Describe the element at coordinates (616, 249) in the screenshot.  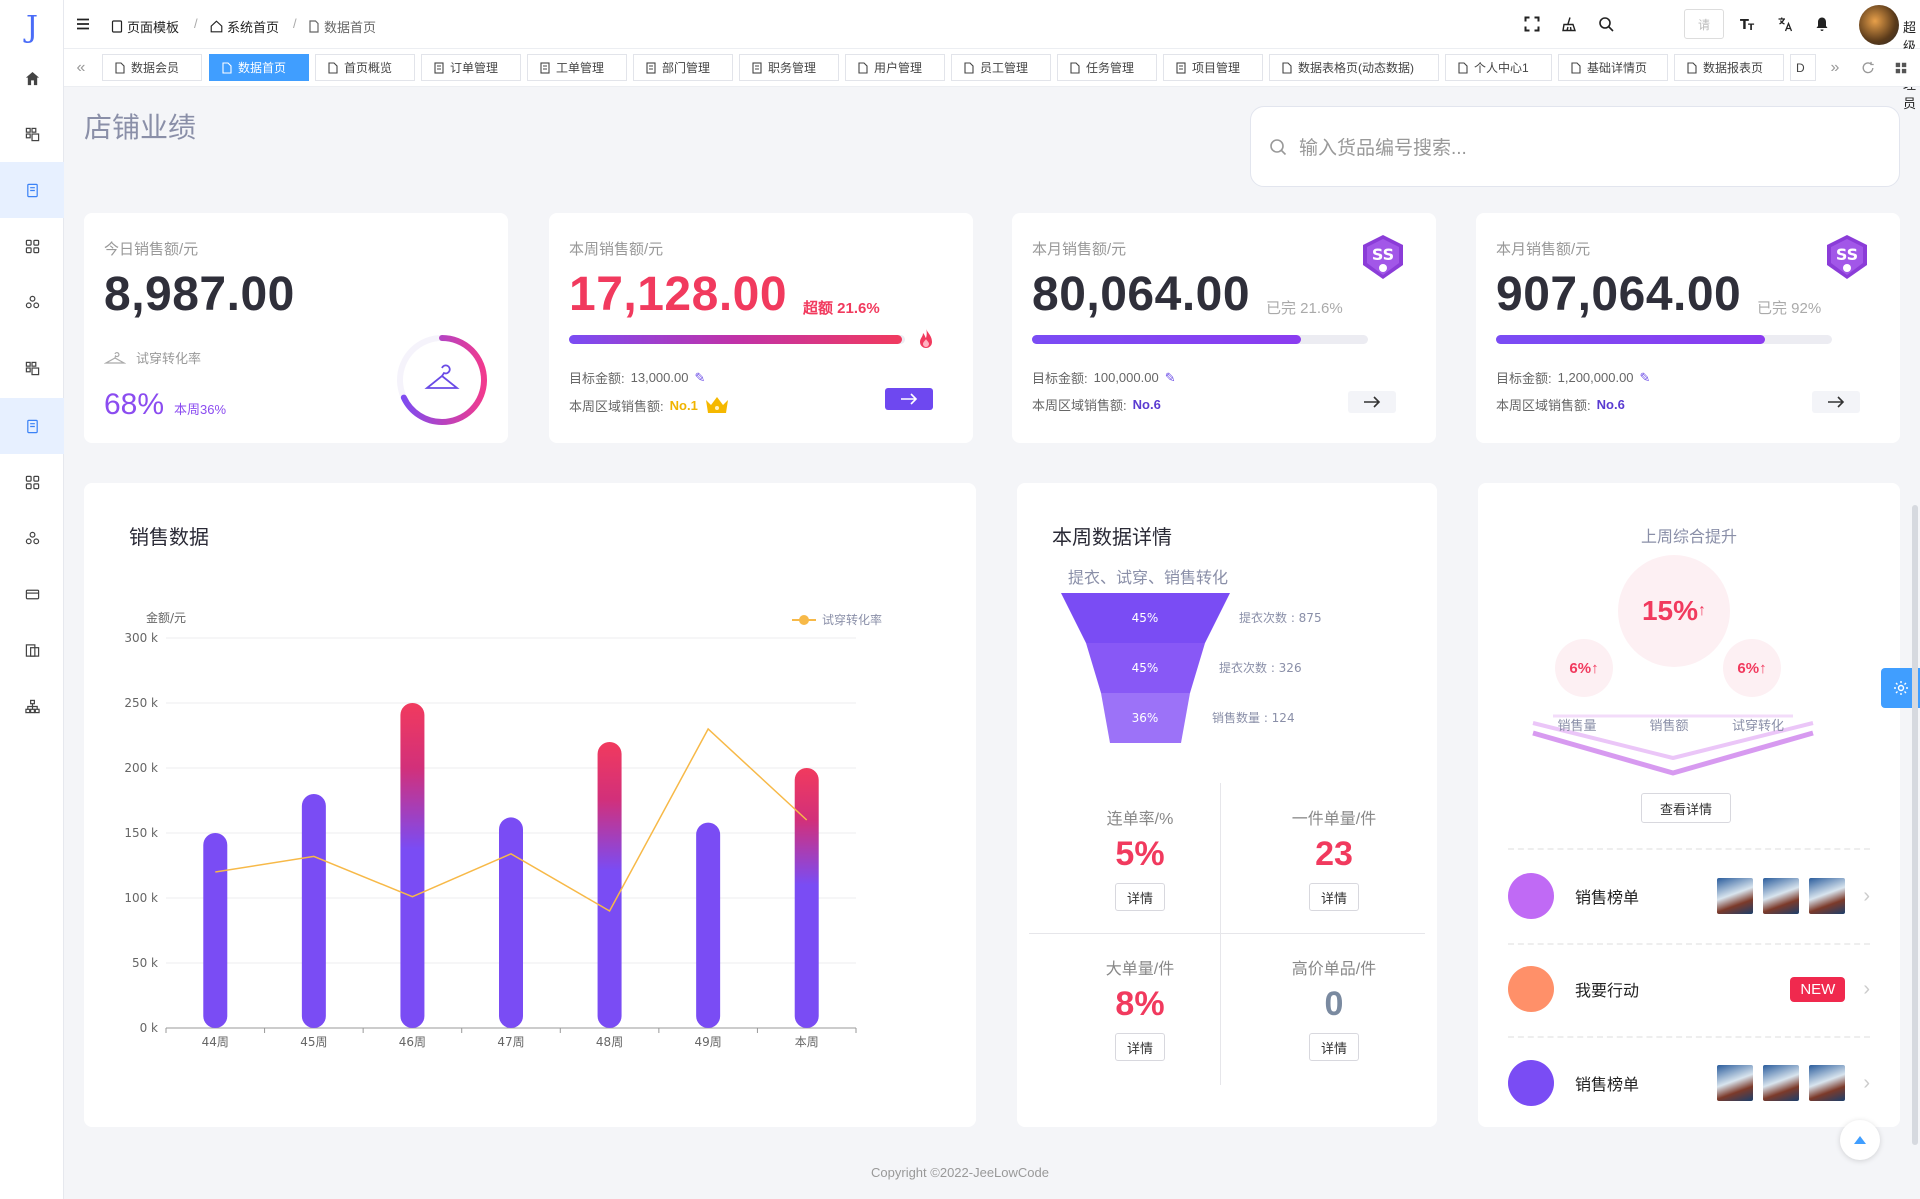
I see `kpi-label: 本周销售额/元` at that location.